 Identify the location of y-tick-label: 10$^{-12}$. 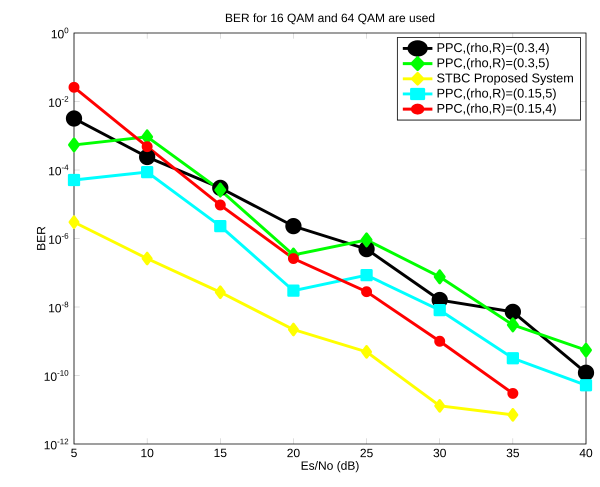
(56, 444).